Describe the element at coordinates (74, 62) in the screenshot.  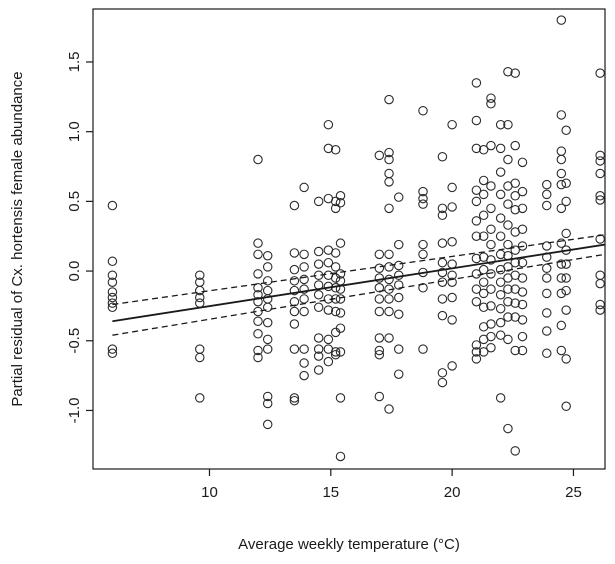
I see `y-tick-label: 1.5` at that location.